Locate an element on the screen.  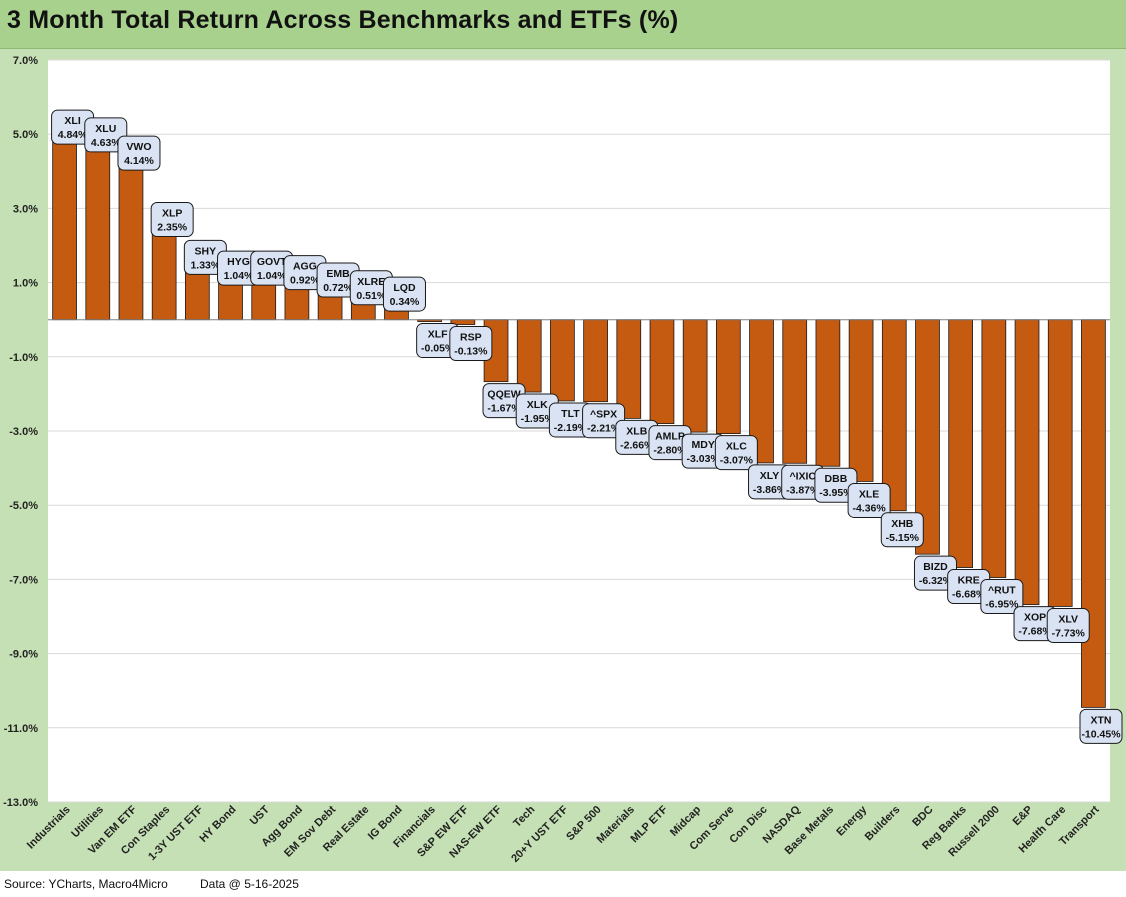
data-label-value: -4.36% is located at coordinates (869, 508).